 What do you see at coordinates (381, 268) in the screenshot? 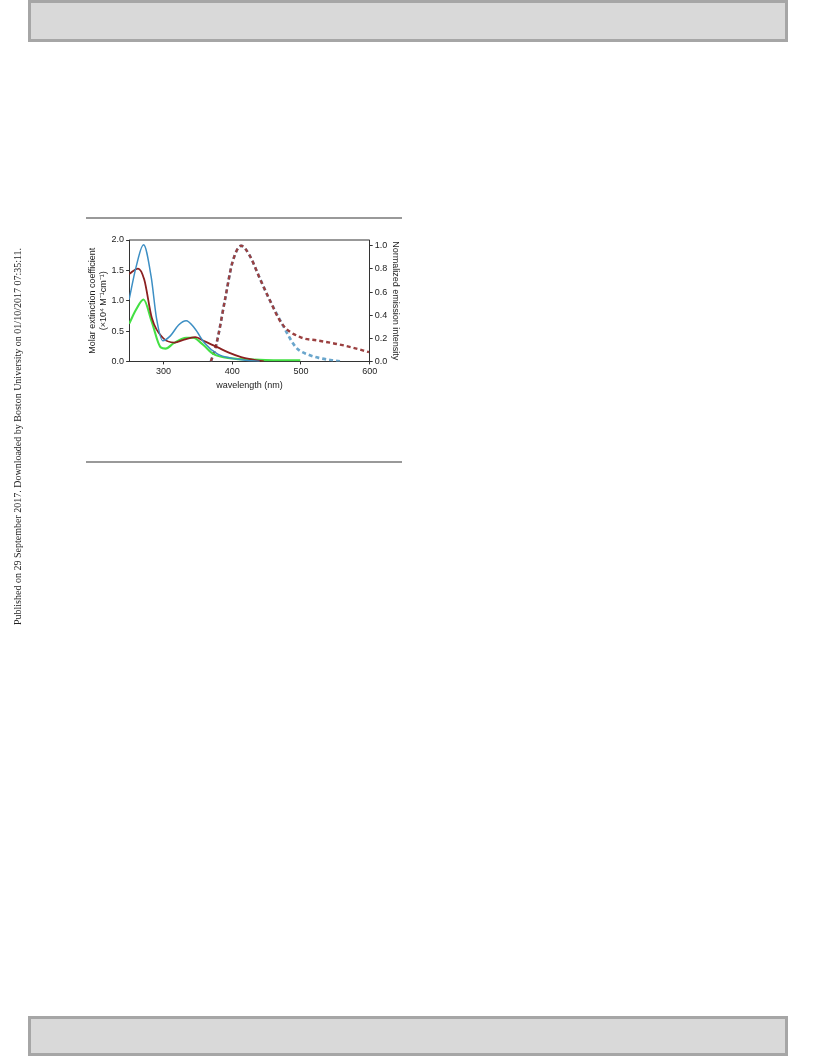
I see `y2-tick-label: 0.8` at bounding box center [381, 268].